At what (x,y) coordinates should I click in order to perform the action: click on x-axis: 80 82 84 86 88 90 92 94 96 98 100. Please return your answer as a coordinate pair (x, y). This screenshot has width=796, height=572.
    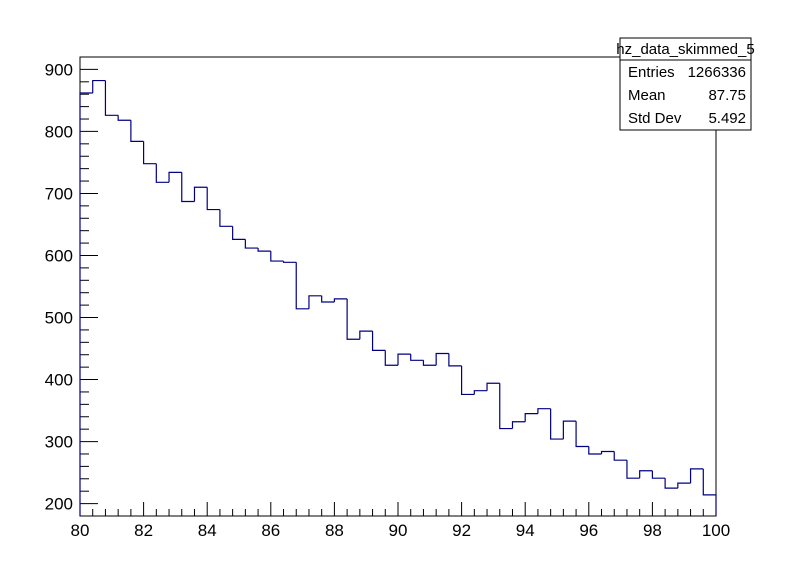
    Looking at the image, I should click on (400, 521).